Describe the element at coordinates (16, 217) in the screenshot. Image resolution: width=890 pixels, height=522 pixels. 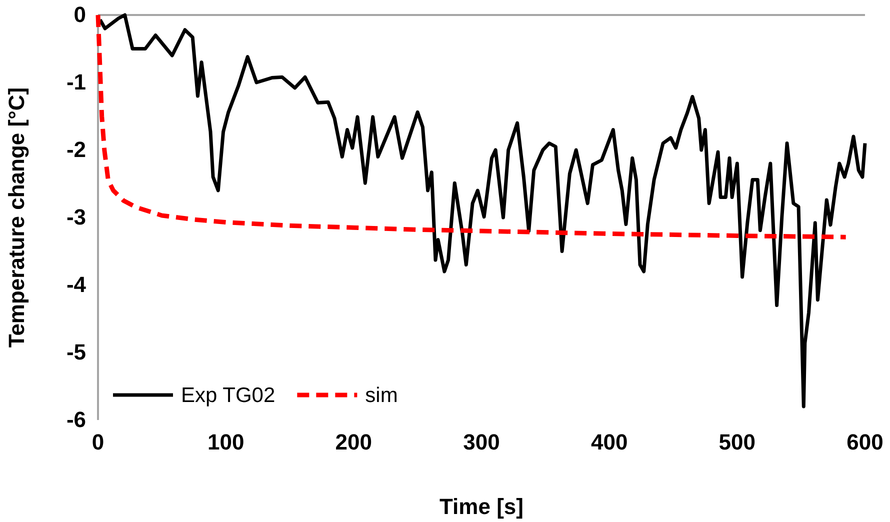
I see `y-axis-title: Temperature change [°C]` at that location.